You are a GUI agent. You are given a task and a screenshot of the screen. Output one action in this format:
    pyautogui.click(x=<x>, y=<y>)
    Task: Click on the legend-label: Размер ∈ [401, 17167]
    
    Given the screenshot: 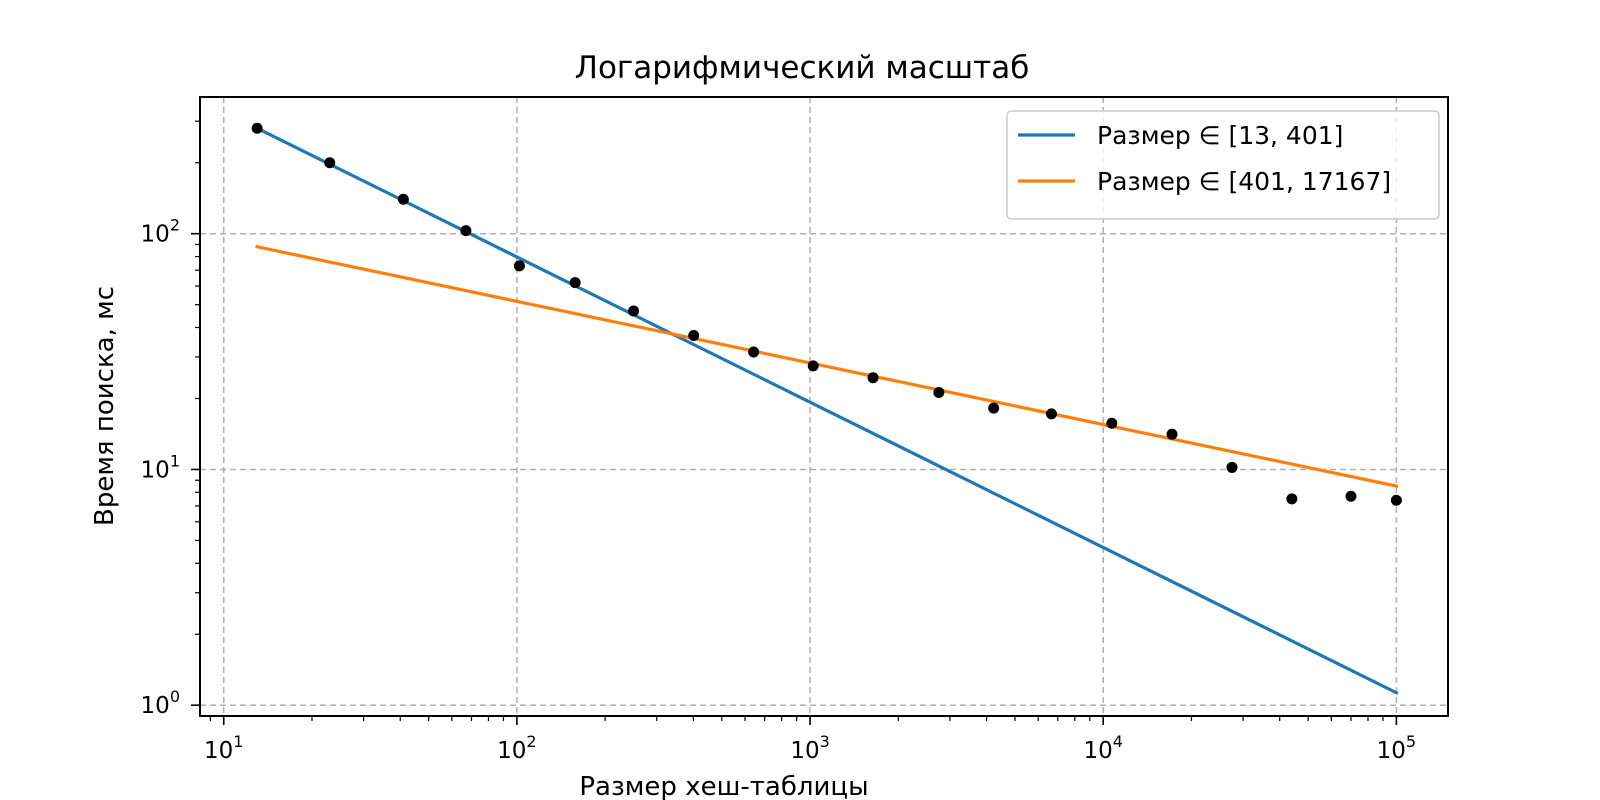 What is the action you would take?
    pyautogui.click(x=1244, y=181)
    